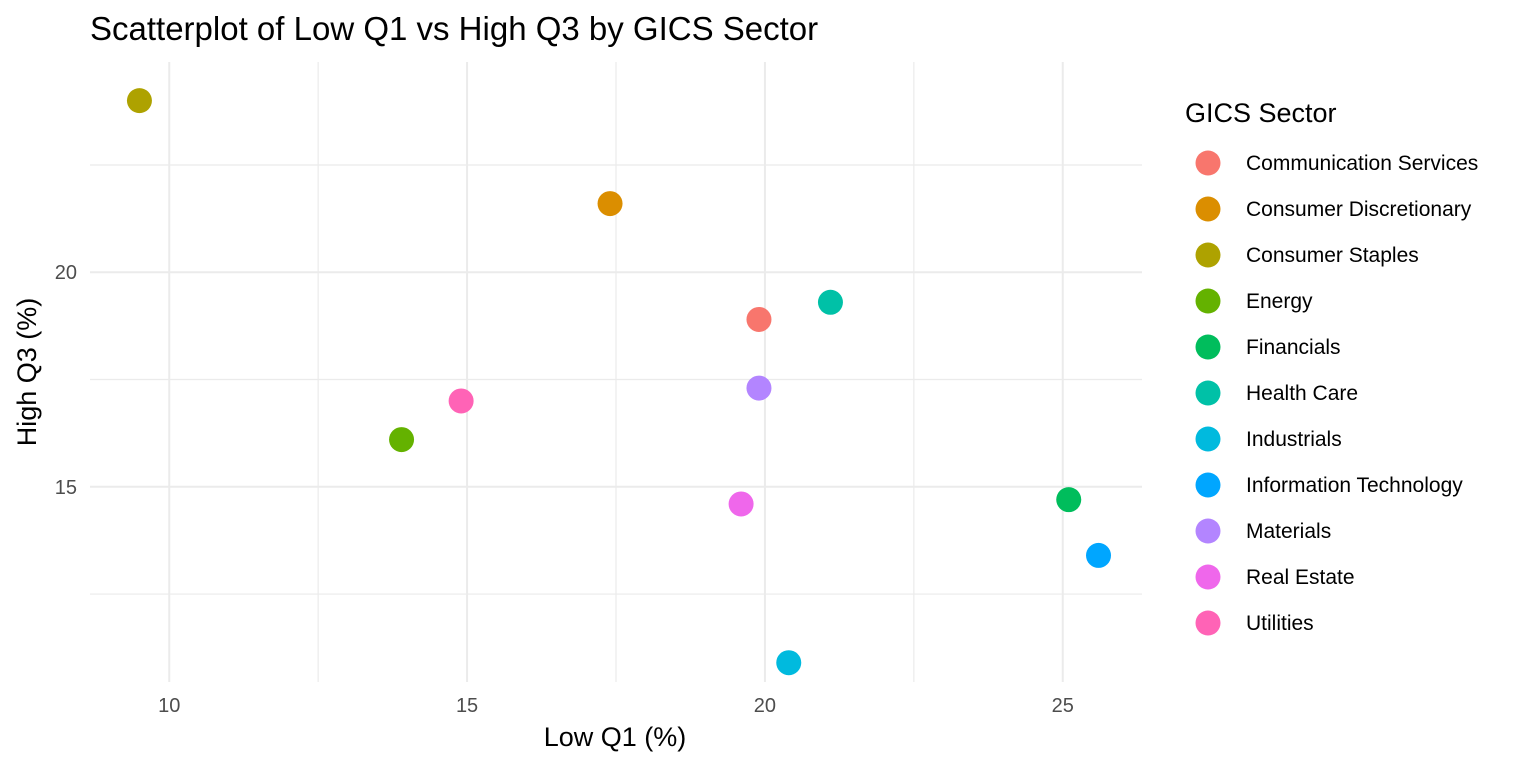 The image size is (1536, 768). Describe the element at coordinates (1063, 706) in the screenshot. I see `x-tick-label: 25` at that location.